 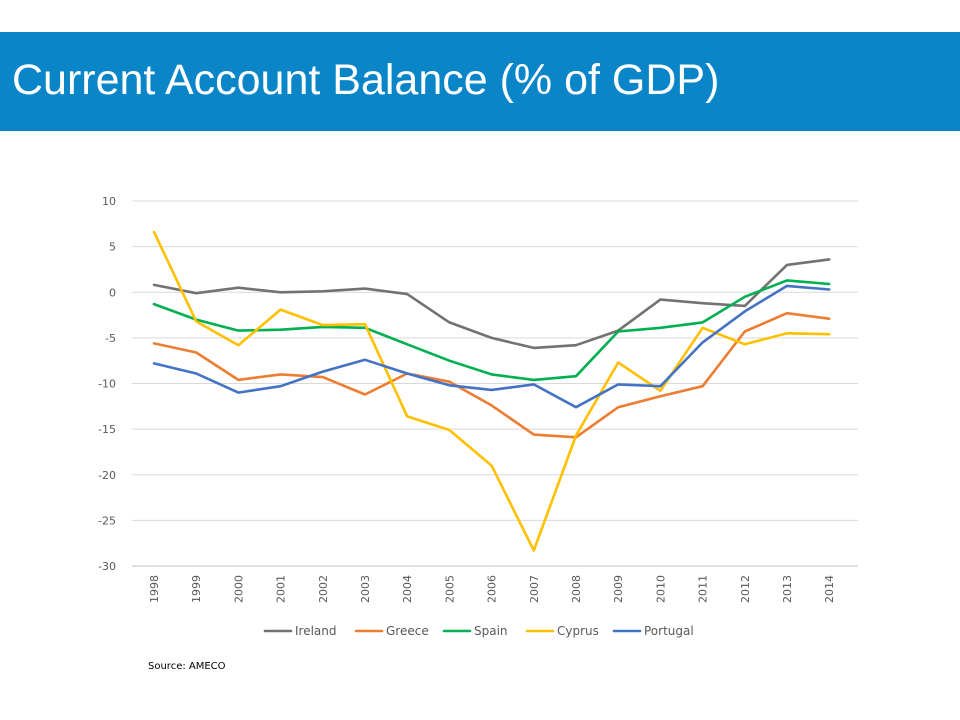 I want to click on x-tick-label: 2010, so click(x=660, y=589).